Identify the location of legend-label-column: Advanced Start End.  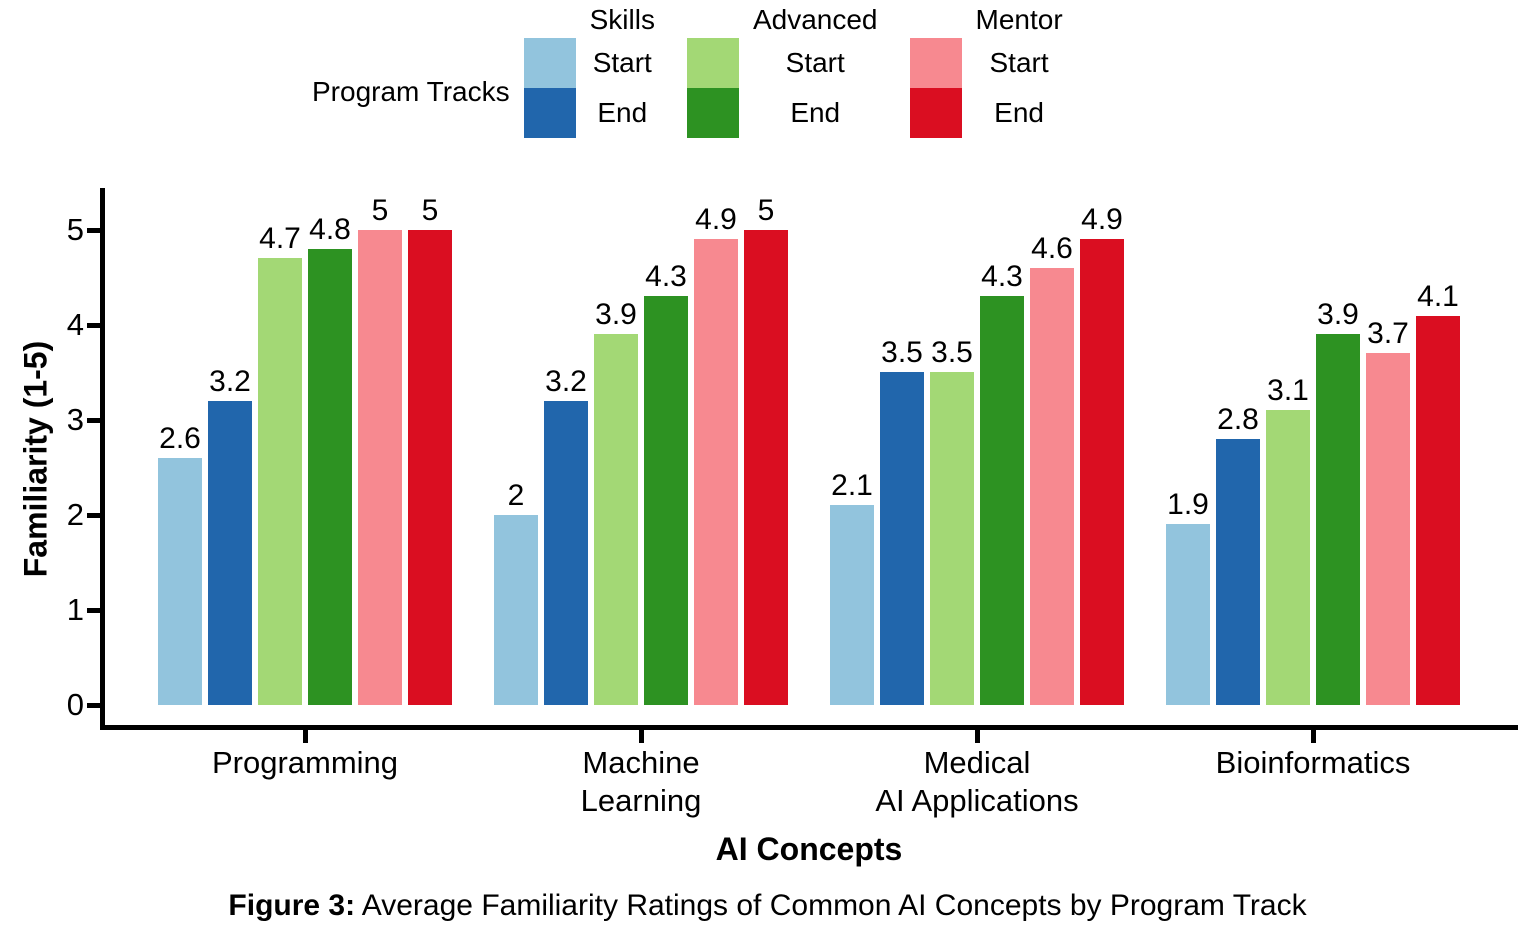
(815, 70).